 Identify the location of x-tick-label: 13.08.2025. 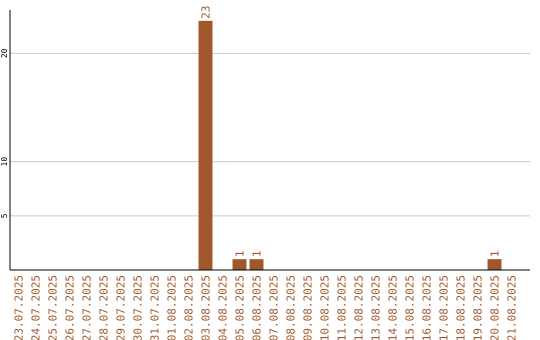
(376, 307).